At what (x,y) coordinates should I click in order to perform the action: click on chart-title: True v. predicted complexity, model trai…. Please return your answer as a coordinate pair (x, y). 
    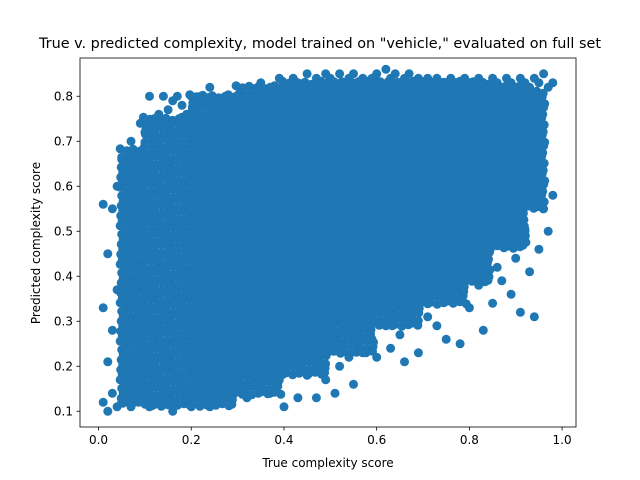
    Looking at the image, I should click on (319, 44).